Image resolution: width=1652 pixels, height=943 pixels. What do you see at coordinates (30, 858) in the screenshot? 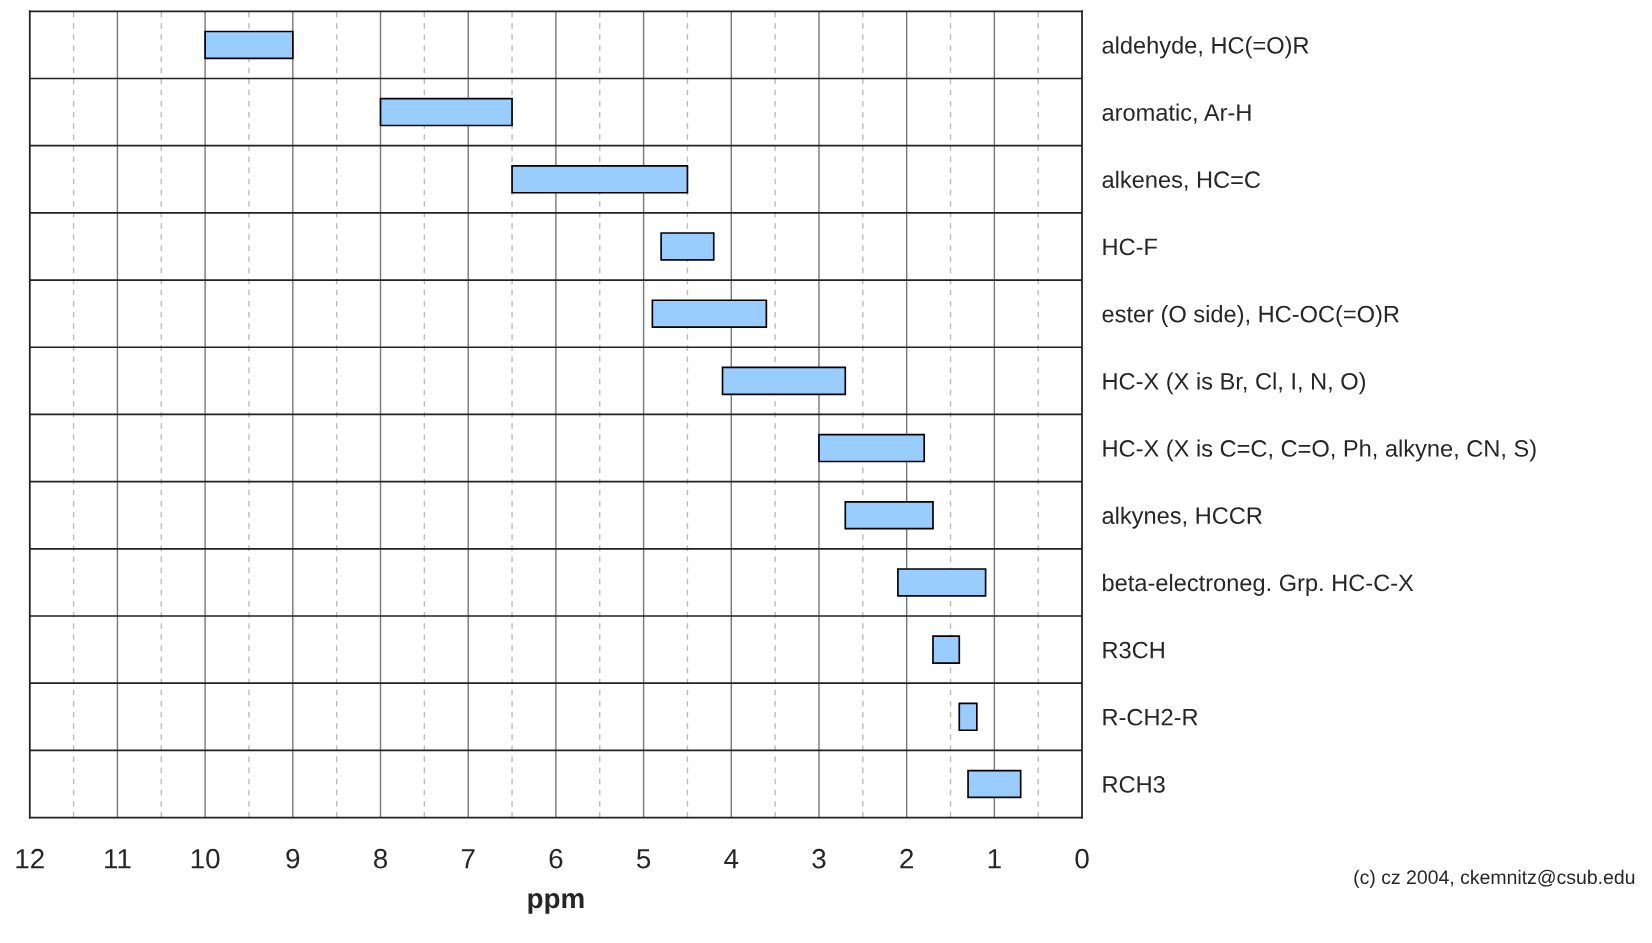
I see `x-tick-label: 12` at bounding box center [30, 858].